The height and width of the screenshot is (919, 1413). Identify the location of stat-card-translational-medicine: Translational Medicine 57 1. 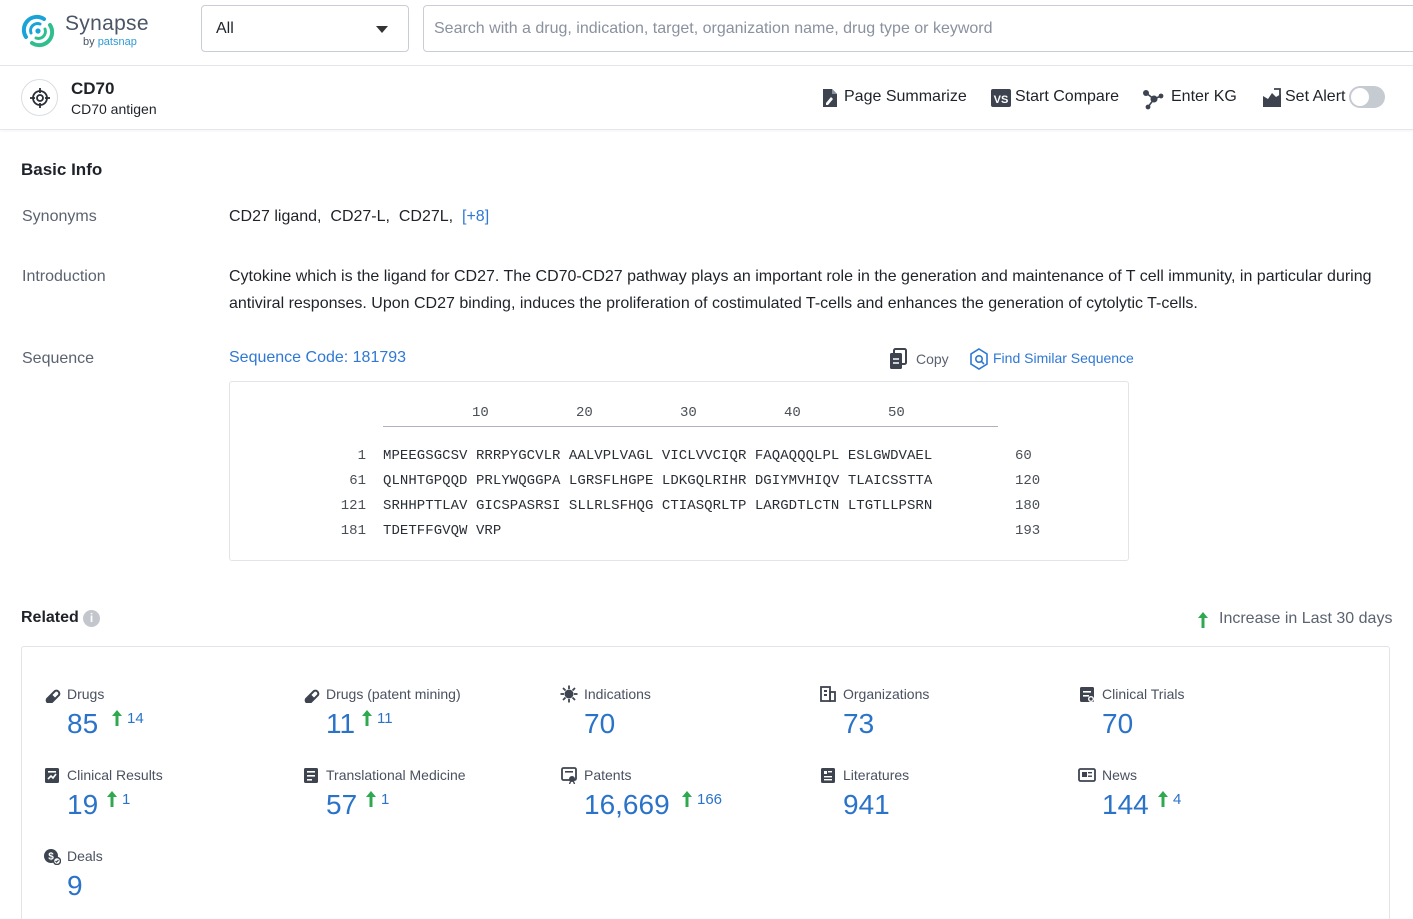
(422, 802).